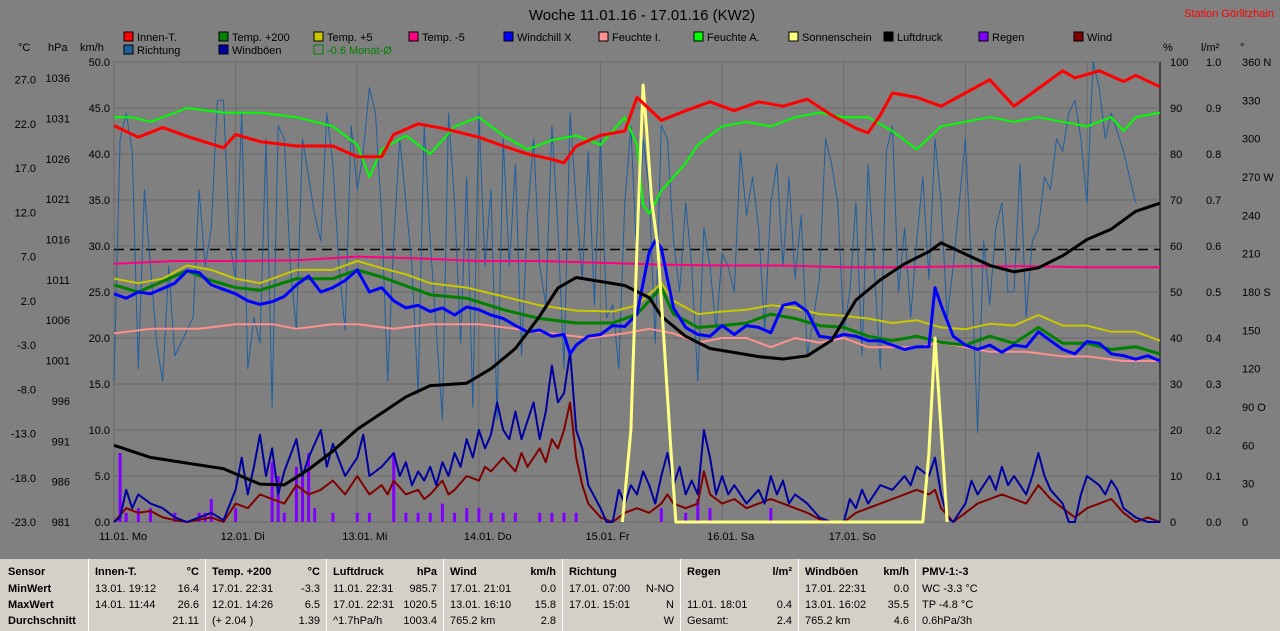 This screenshot has height=631, width=1280. I want to click on unit-wind: km/h, so click(92, 48).